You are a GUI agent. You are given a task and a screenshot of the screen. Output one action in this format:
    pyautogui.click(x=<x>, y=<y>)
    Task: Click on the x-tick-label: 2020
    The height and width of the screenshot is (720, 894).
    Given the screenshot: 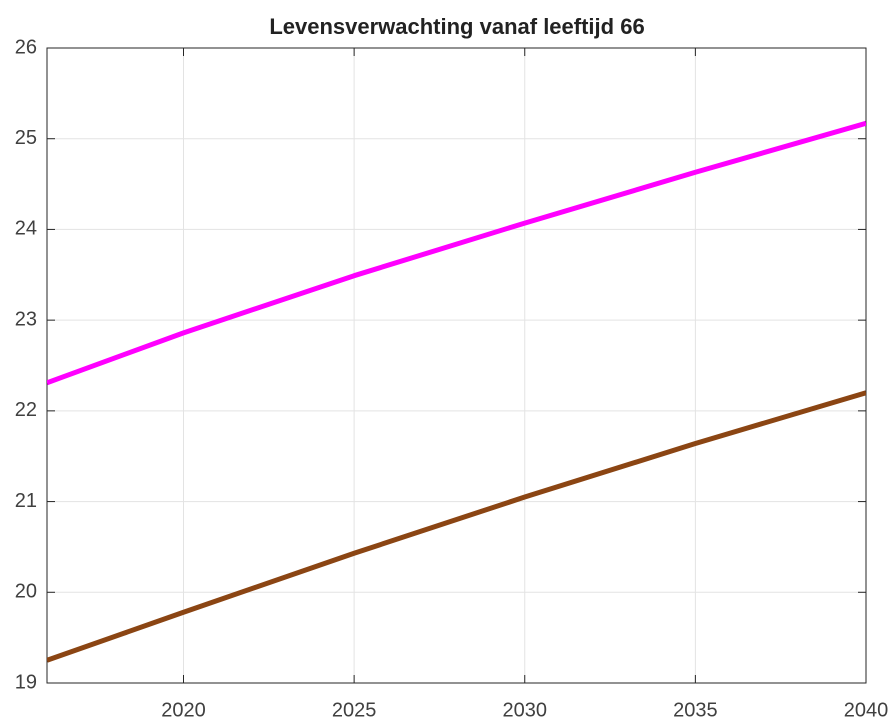 What is the action you would take?
    pyautogui.click(x=183, y=709)
    